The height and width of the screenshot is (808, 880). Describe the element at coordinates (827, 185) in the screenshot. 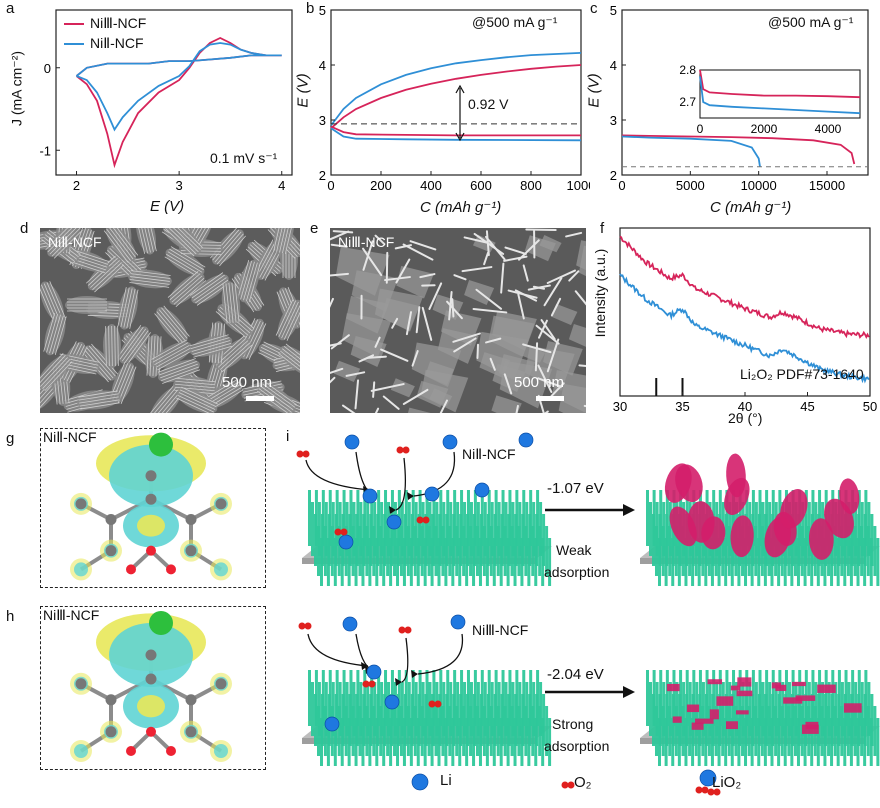

I see `c-xtick: 15000` at that location.